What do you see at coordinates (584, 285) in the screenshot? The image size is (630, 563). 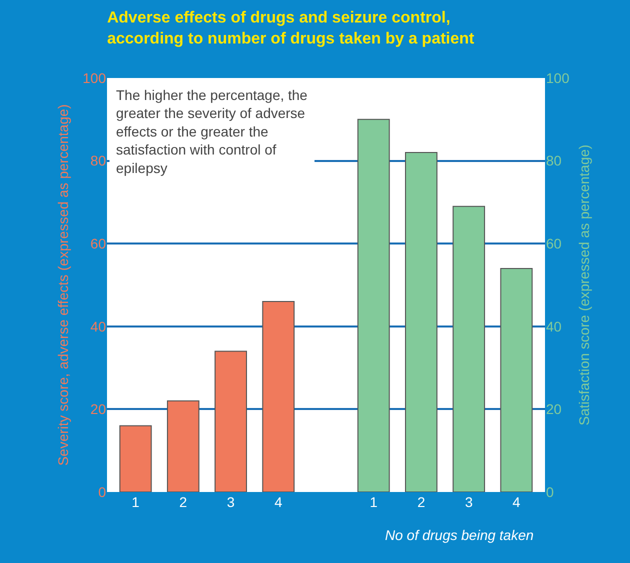 I see `y2-axis-title: Satisfaction score (expressed as percentage)` at bounding box center [584, 285].